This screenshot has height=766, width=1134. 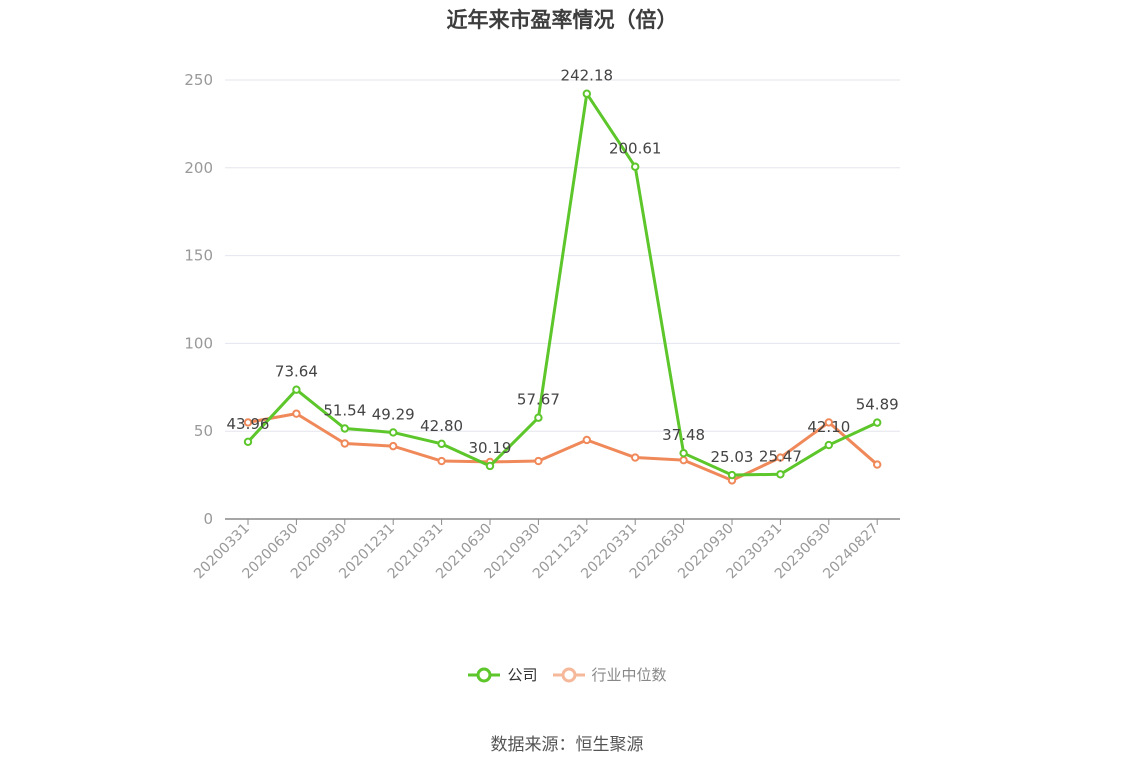 I want to click on legend-label-industry: 行业中位数, so click(x=629, y=675).